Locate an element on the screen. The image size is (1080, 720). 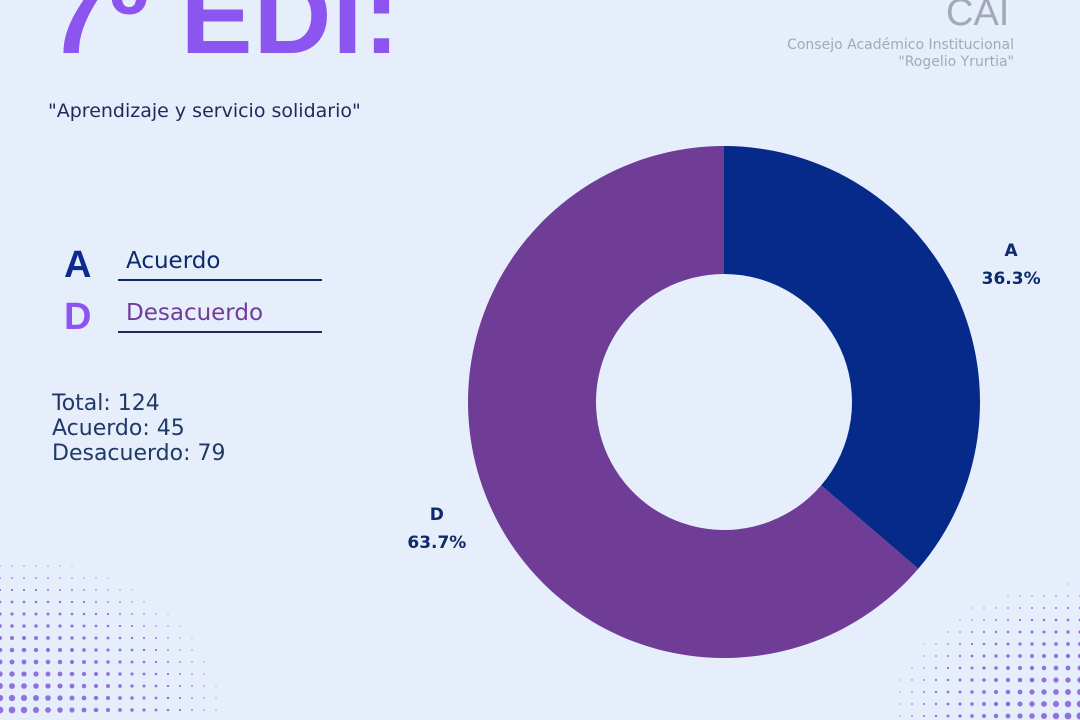
vote-stats: Total: 124 Acuerdo: 45 Desacuerdo: 79 is located at coordinates (138, 428).